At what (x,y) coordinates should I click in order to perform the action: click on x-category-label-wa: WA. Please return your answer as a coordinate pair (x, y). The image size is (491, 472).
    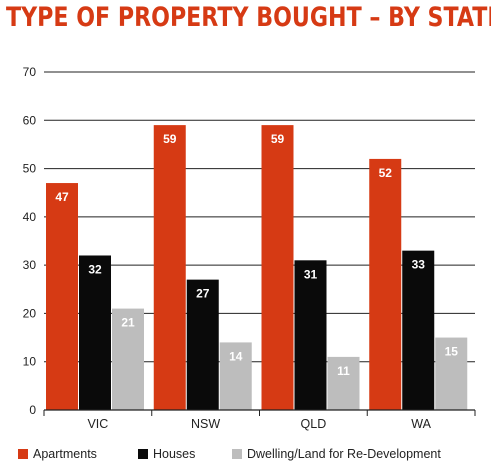
    Looking at the image, I should click on (421, 424).